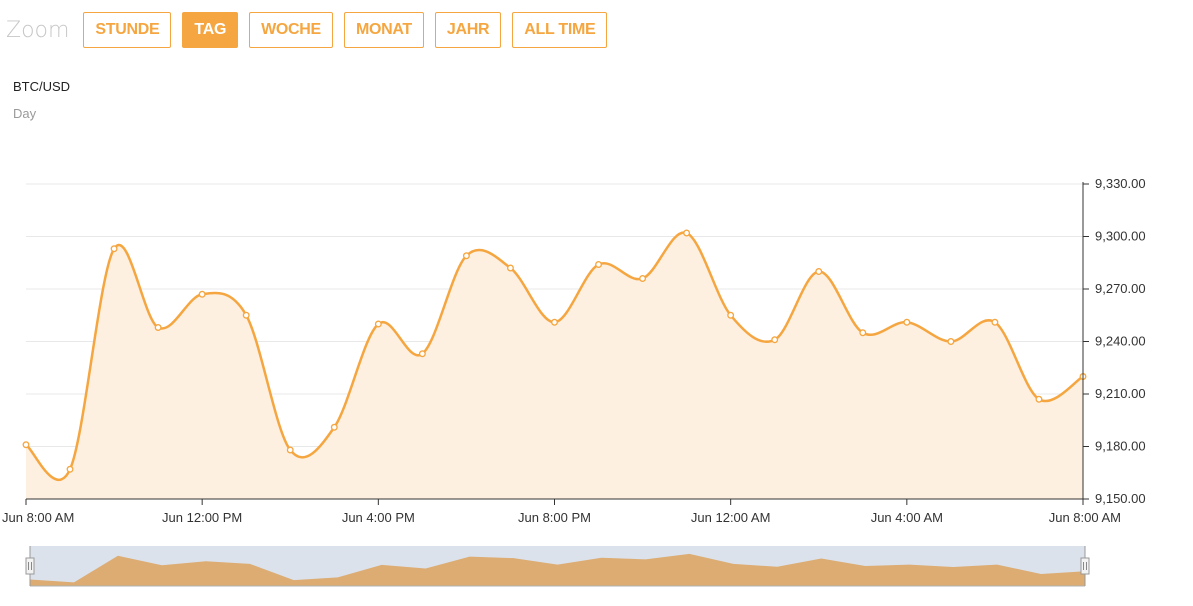 The image size is (1193, 606). I want to click on y-tick-label: 9,300.00, so click(1120, 236).